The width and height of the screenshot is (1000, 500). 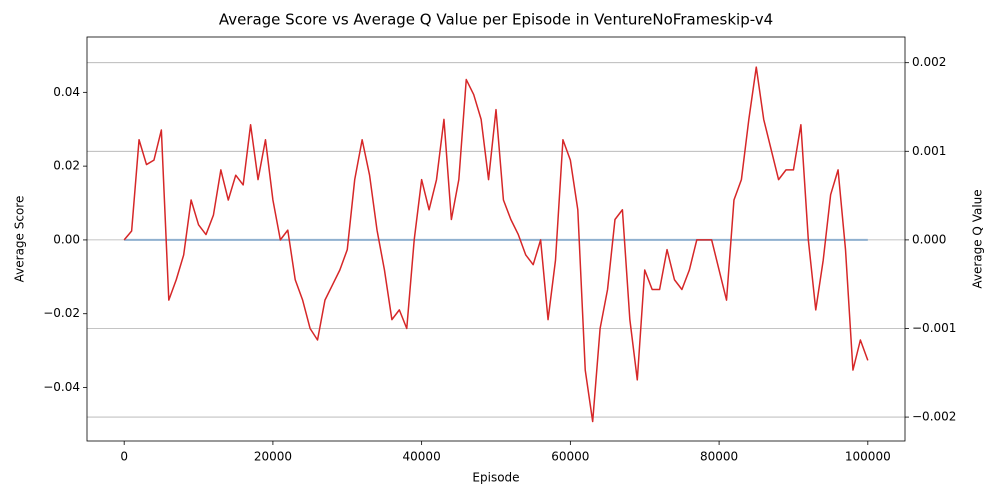 What do you see at coordinates (66, 166) in the screenshot?
I see `y-tick-label: 0.02` at bounding box center [66, 166].